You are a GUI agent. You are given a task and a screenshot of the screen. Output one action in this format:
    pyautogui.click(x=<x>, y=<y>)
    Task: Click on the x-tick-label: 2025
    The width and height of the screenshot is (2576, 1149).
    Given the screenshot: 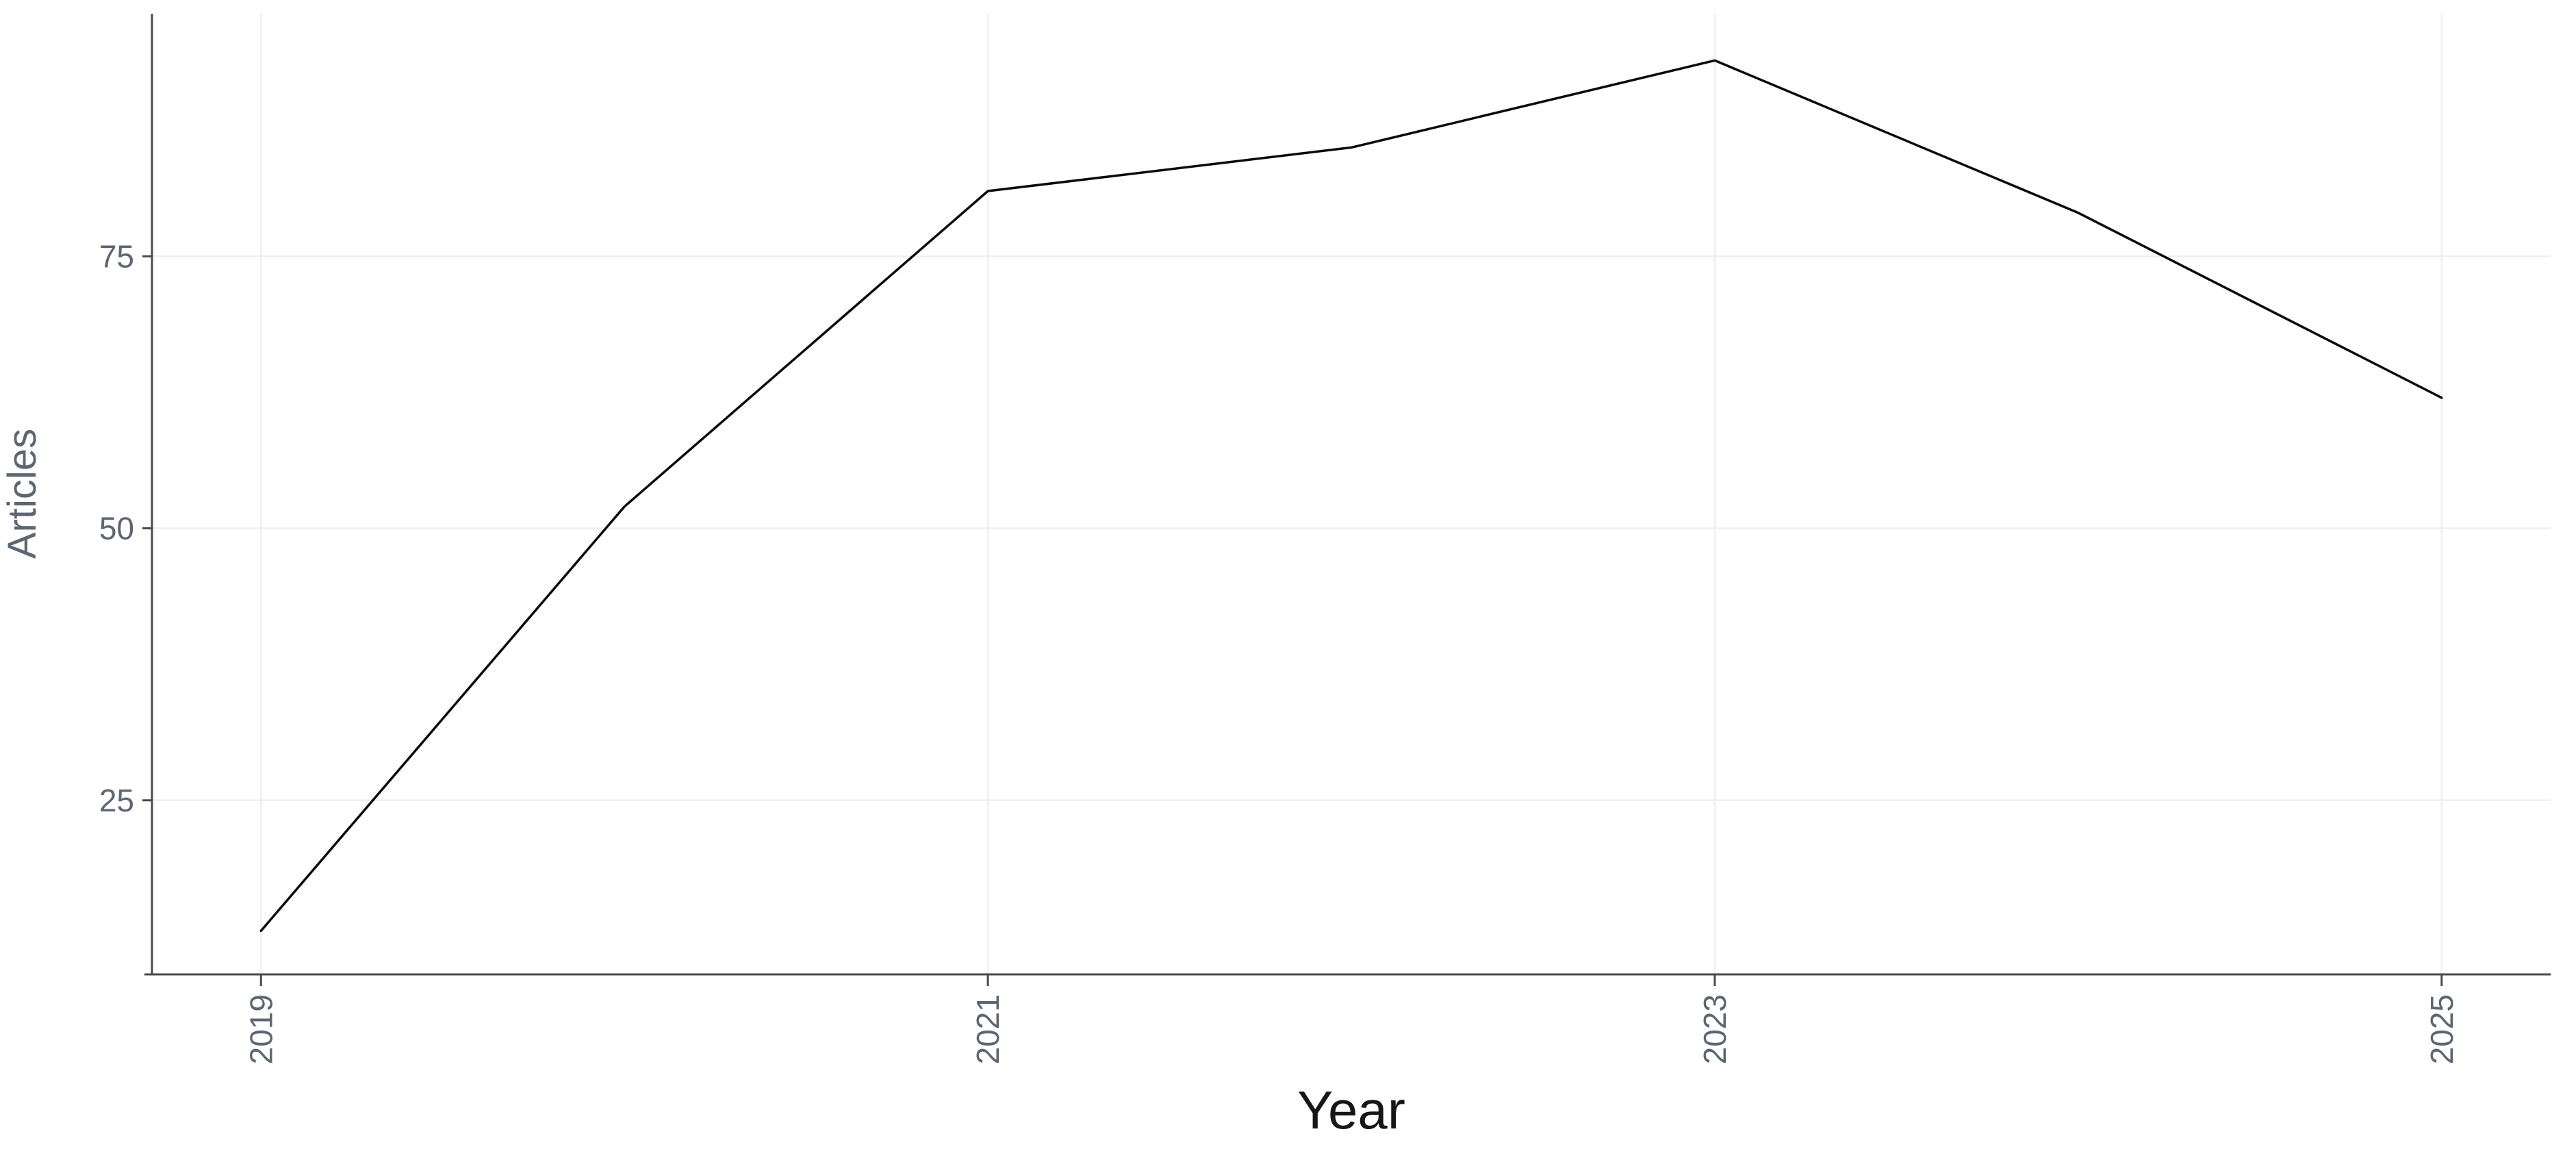 What is the action you would take?
    pyautogui.click(x=2442, y=1029)
    